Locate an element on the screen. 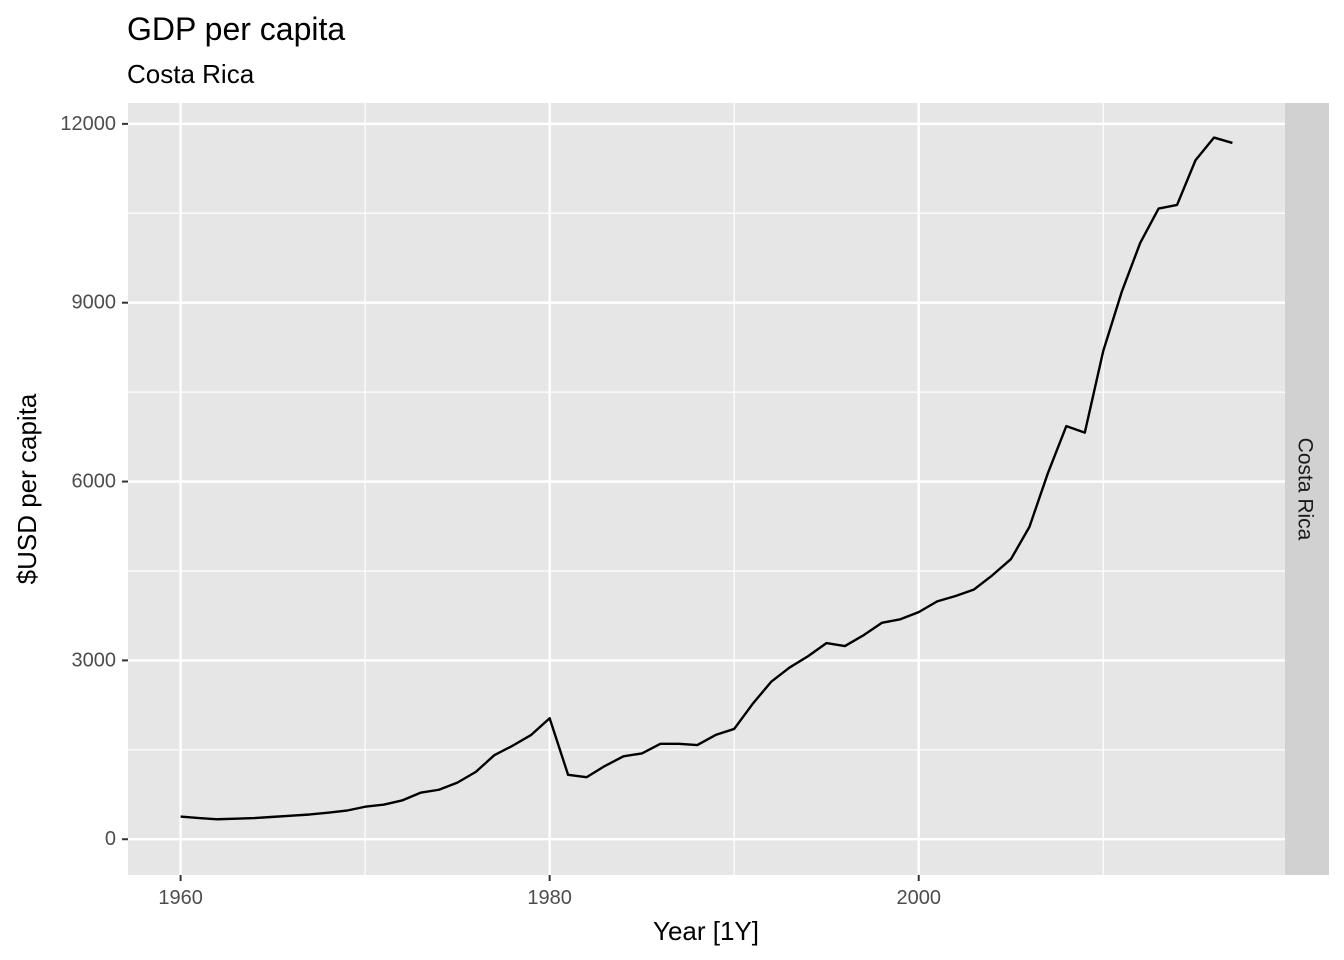 This screenshot has height=960, width=1344. y-axis: 0 3000 6000 9000 12000 is located at coordinates (94, 481).